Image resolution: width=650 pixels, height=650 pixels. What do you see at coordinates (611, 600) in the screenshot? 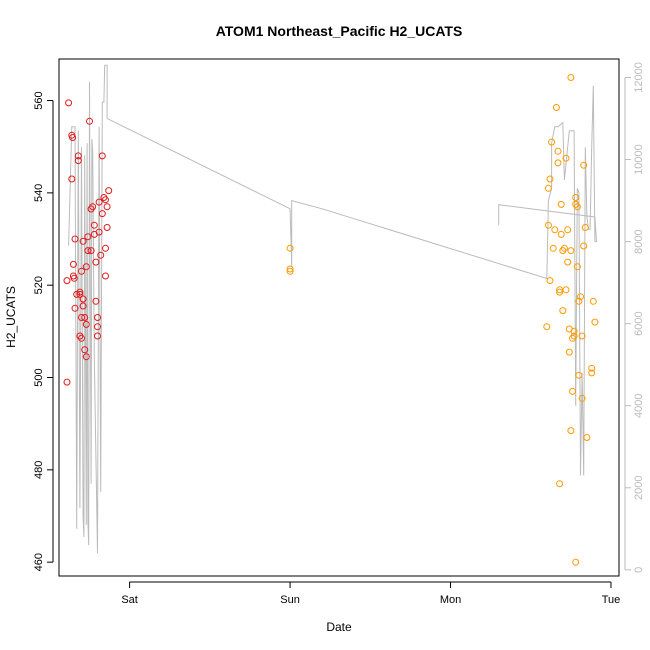
I see `x-tick-label: Tue` at bounding box center [611, 600].